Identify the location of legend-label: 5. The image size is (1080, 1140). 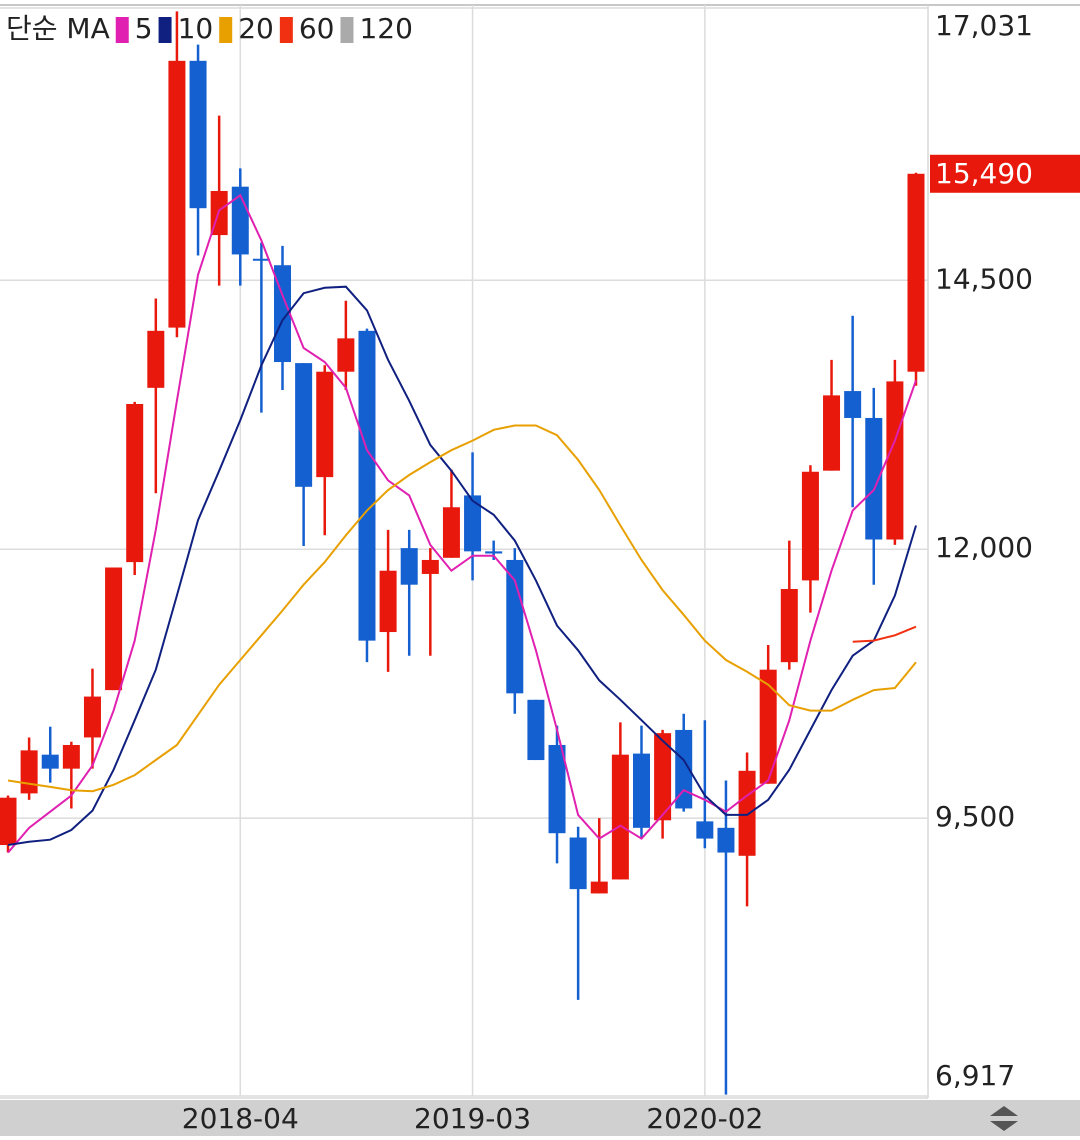
(144, 28).